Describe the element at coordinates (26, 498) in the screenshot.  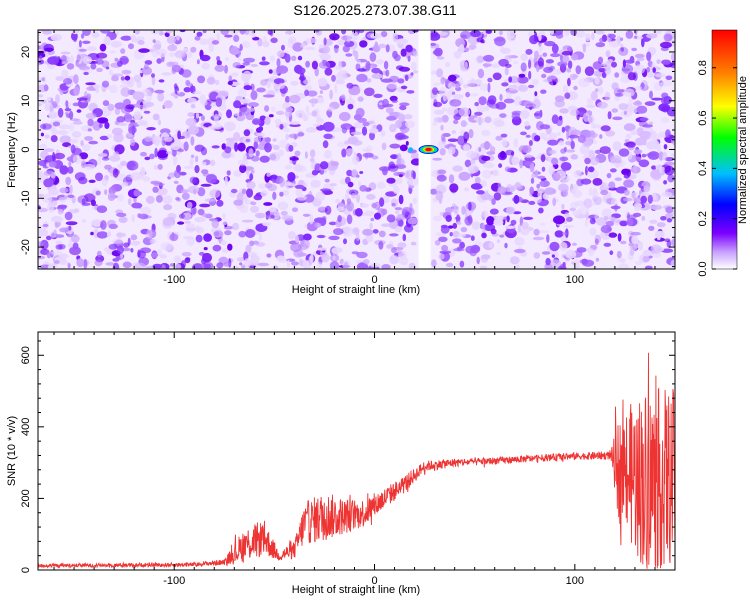
I see `snr-y-tick-label: 200` at that location.